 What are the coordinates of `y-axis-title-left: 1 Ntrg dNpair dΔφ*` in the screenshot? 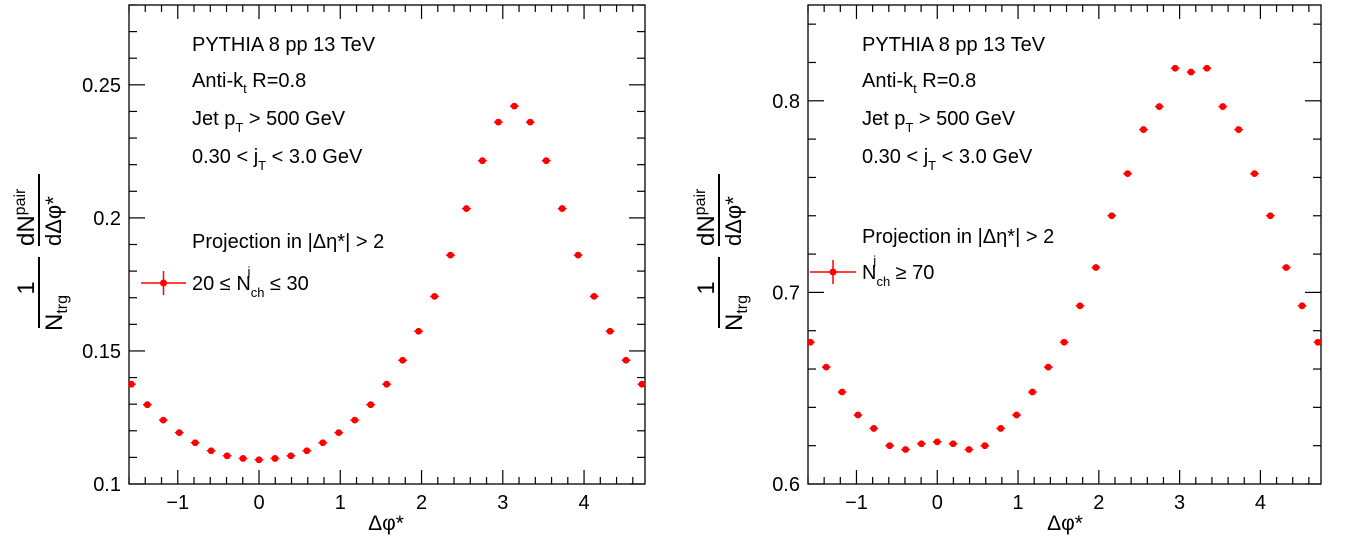 It's located at (41, 252).